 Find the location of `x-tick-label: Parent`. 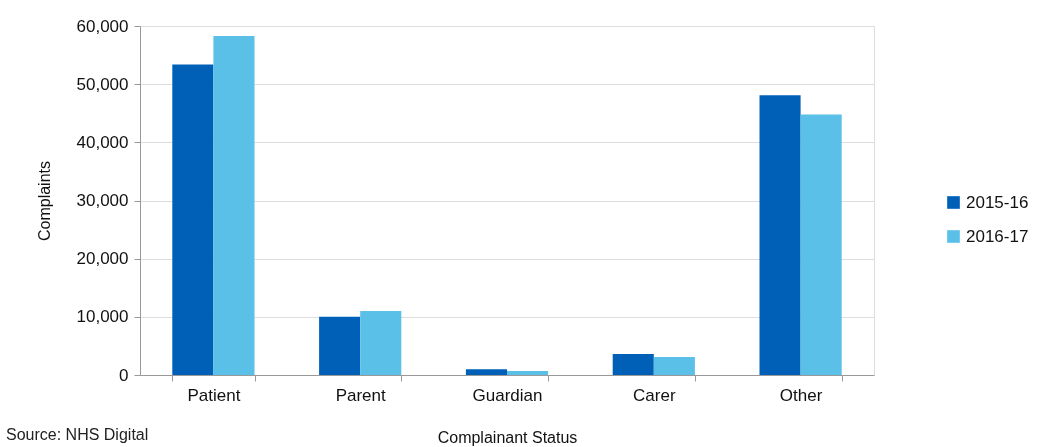

x-tick-label: Parent is located at coordinates (361, 395).